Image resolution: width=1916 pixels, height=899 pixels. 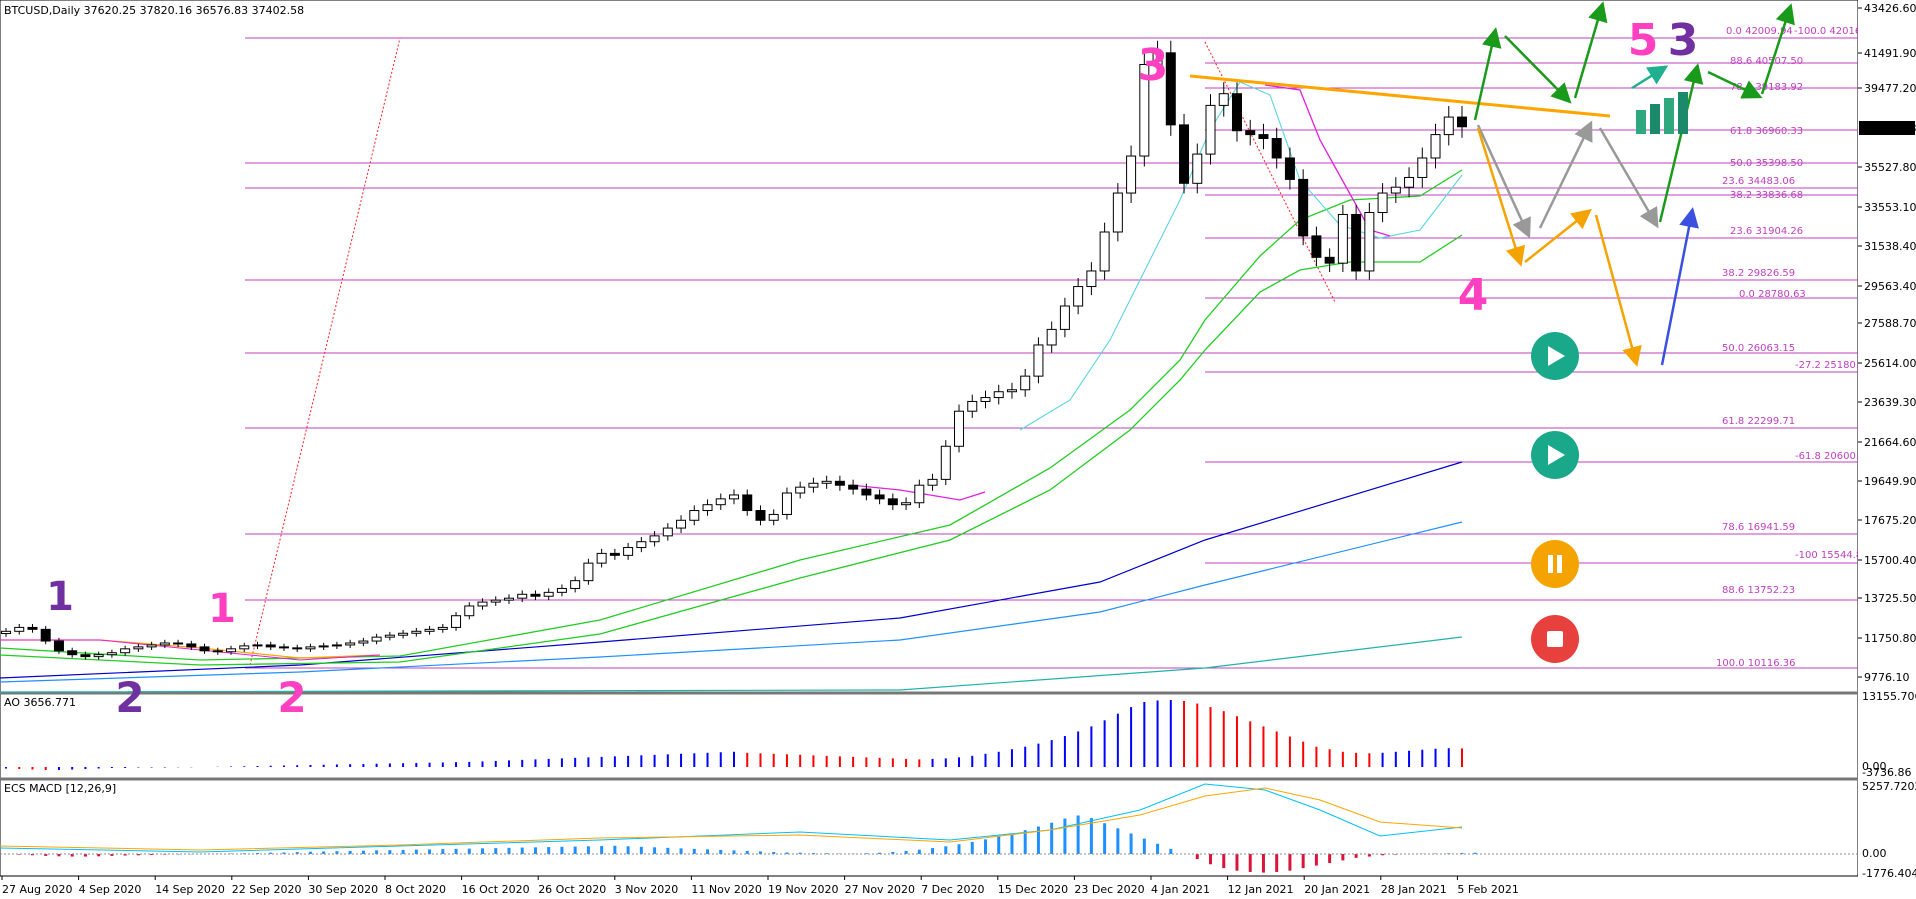 I want to click on fib-level-label: 38.2 29826.59, so click(x=1758, y=273).